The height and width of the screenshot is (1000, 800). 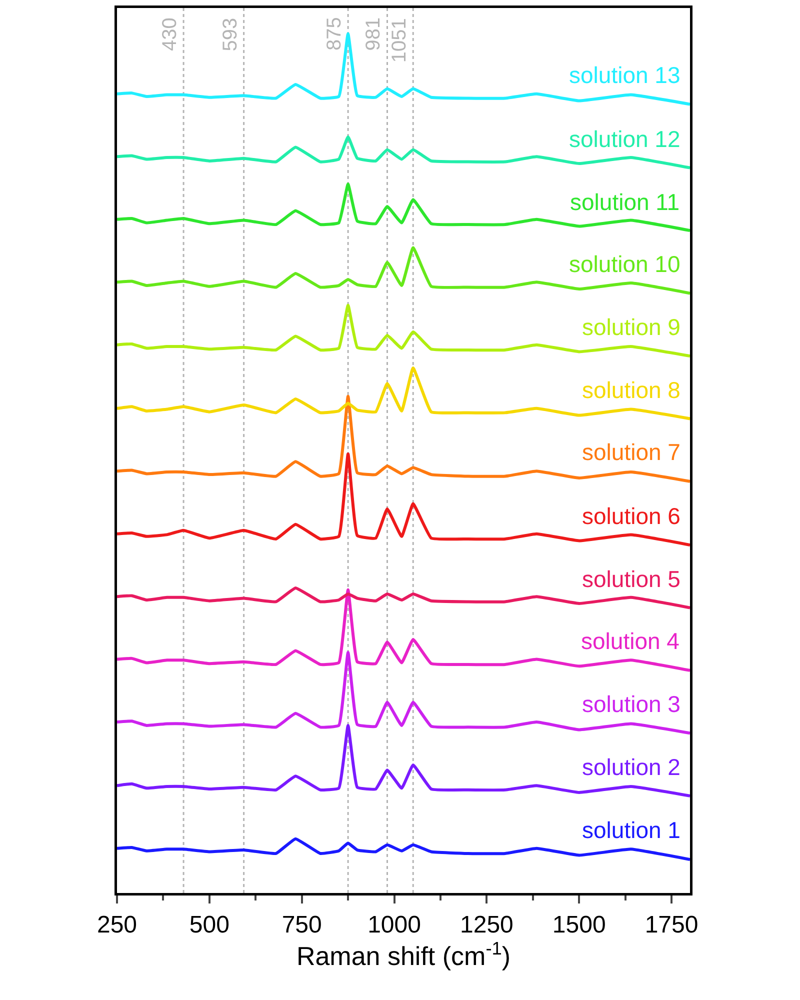 I want to click on x-tick-label: 1250, so click(x=487, y=924).